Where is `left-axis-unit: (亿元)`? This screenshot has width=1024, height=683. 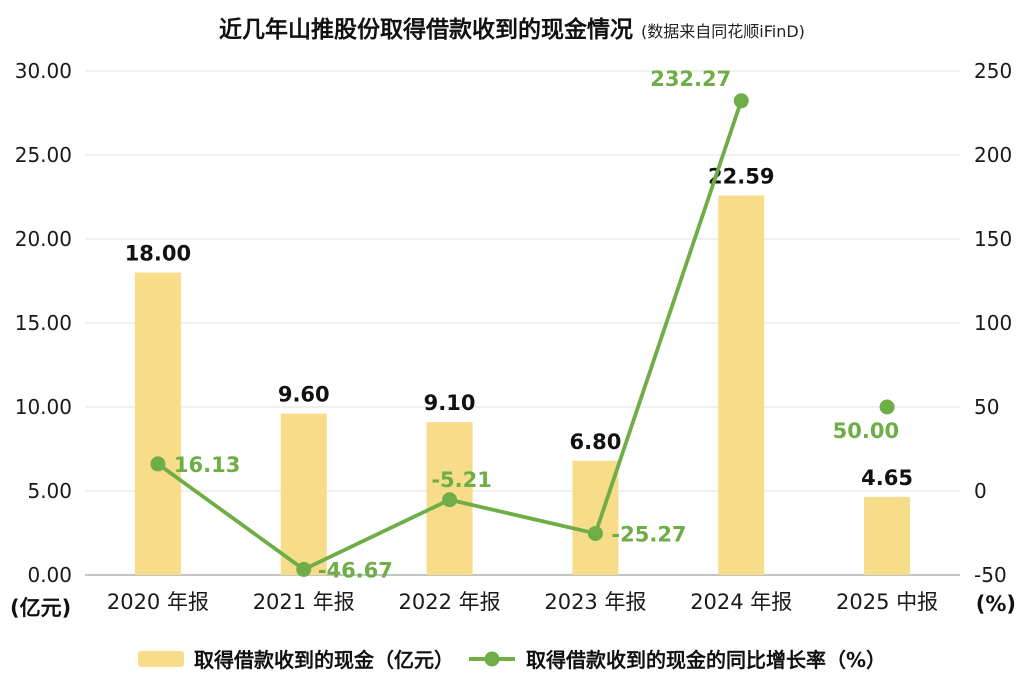
left-axis-unit: (亿元) is located at coordinates (41, 608).